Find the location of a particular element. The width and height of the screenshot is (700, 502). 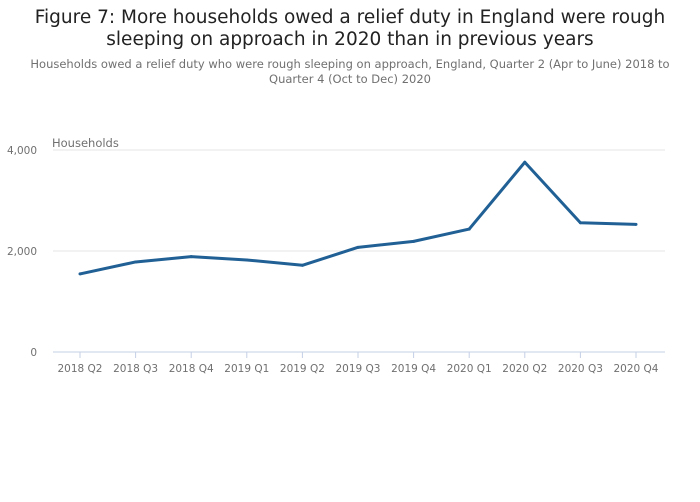

x-tick-label: 2019 Q1 is located at coordinates (246, 369).